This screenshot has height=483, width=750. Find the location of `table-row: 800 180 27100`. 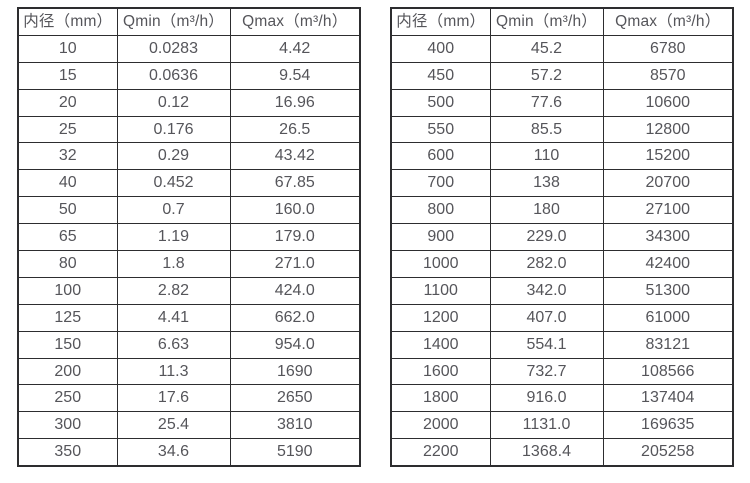

table-row: 800 180 27100 is located at coordinates (562, 210).